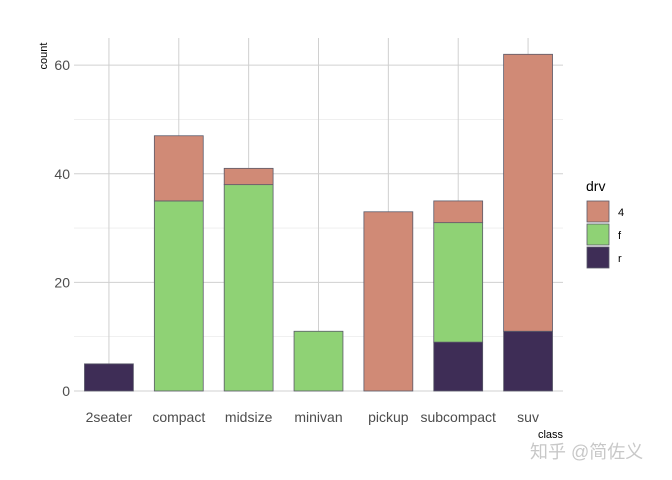 The image size is (672, 480). I want to click on bar-2seater-r, so click(109, 377).